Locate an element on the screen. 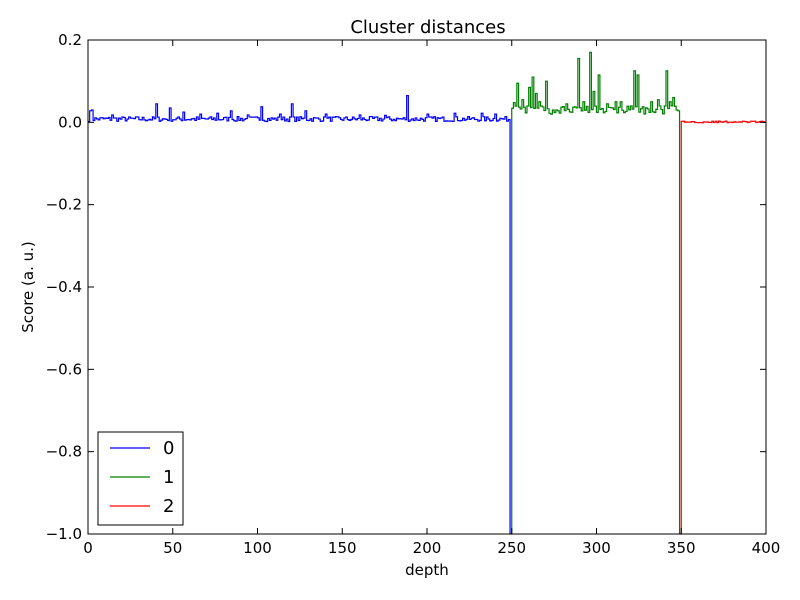 This screenshot has height=600, width=800. chart-title: Cluster distances is located at coordinates (427, 27).